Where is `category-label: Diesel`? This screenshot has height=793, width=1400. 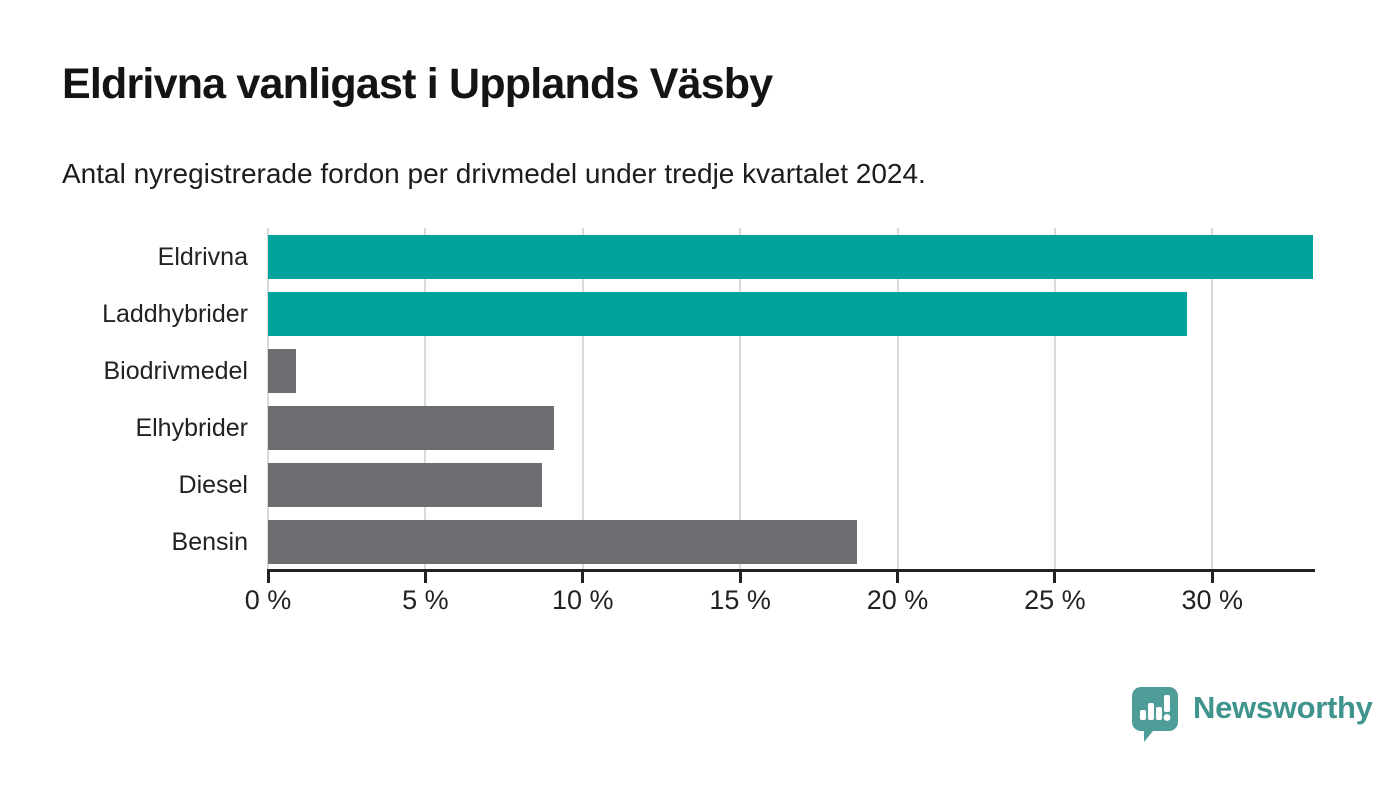 category-label: Diesel is located at coordinates (213, 485).